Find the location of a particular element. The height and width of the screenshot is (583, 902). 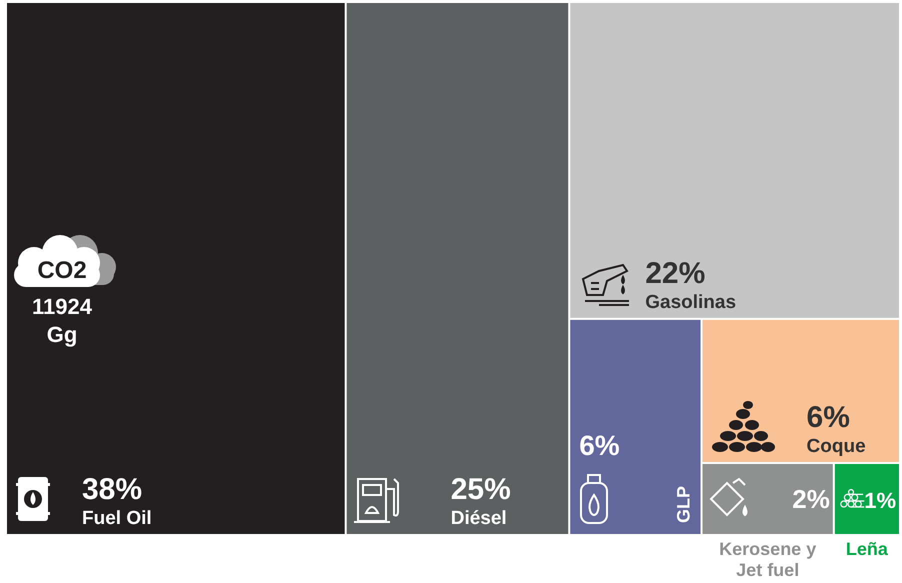

data-label: 22% is located at coordinates (675, 273).